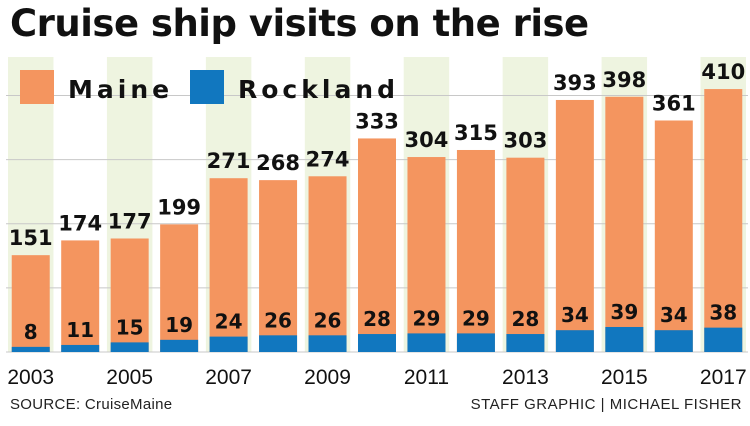  Describe the element at coordinates (327, 264) in the screenshot. I see `bar-maine-2009` at that location.